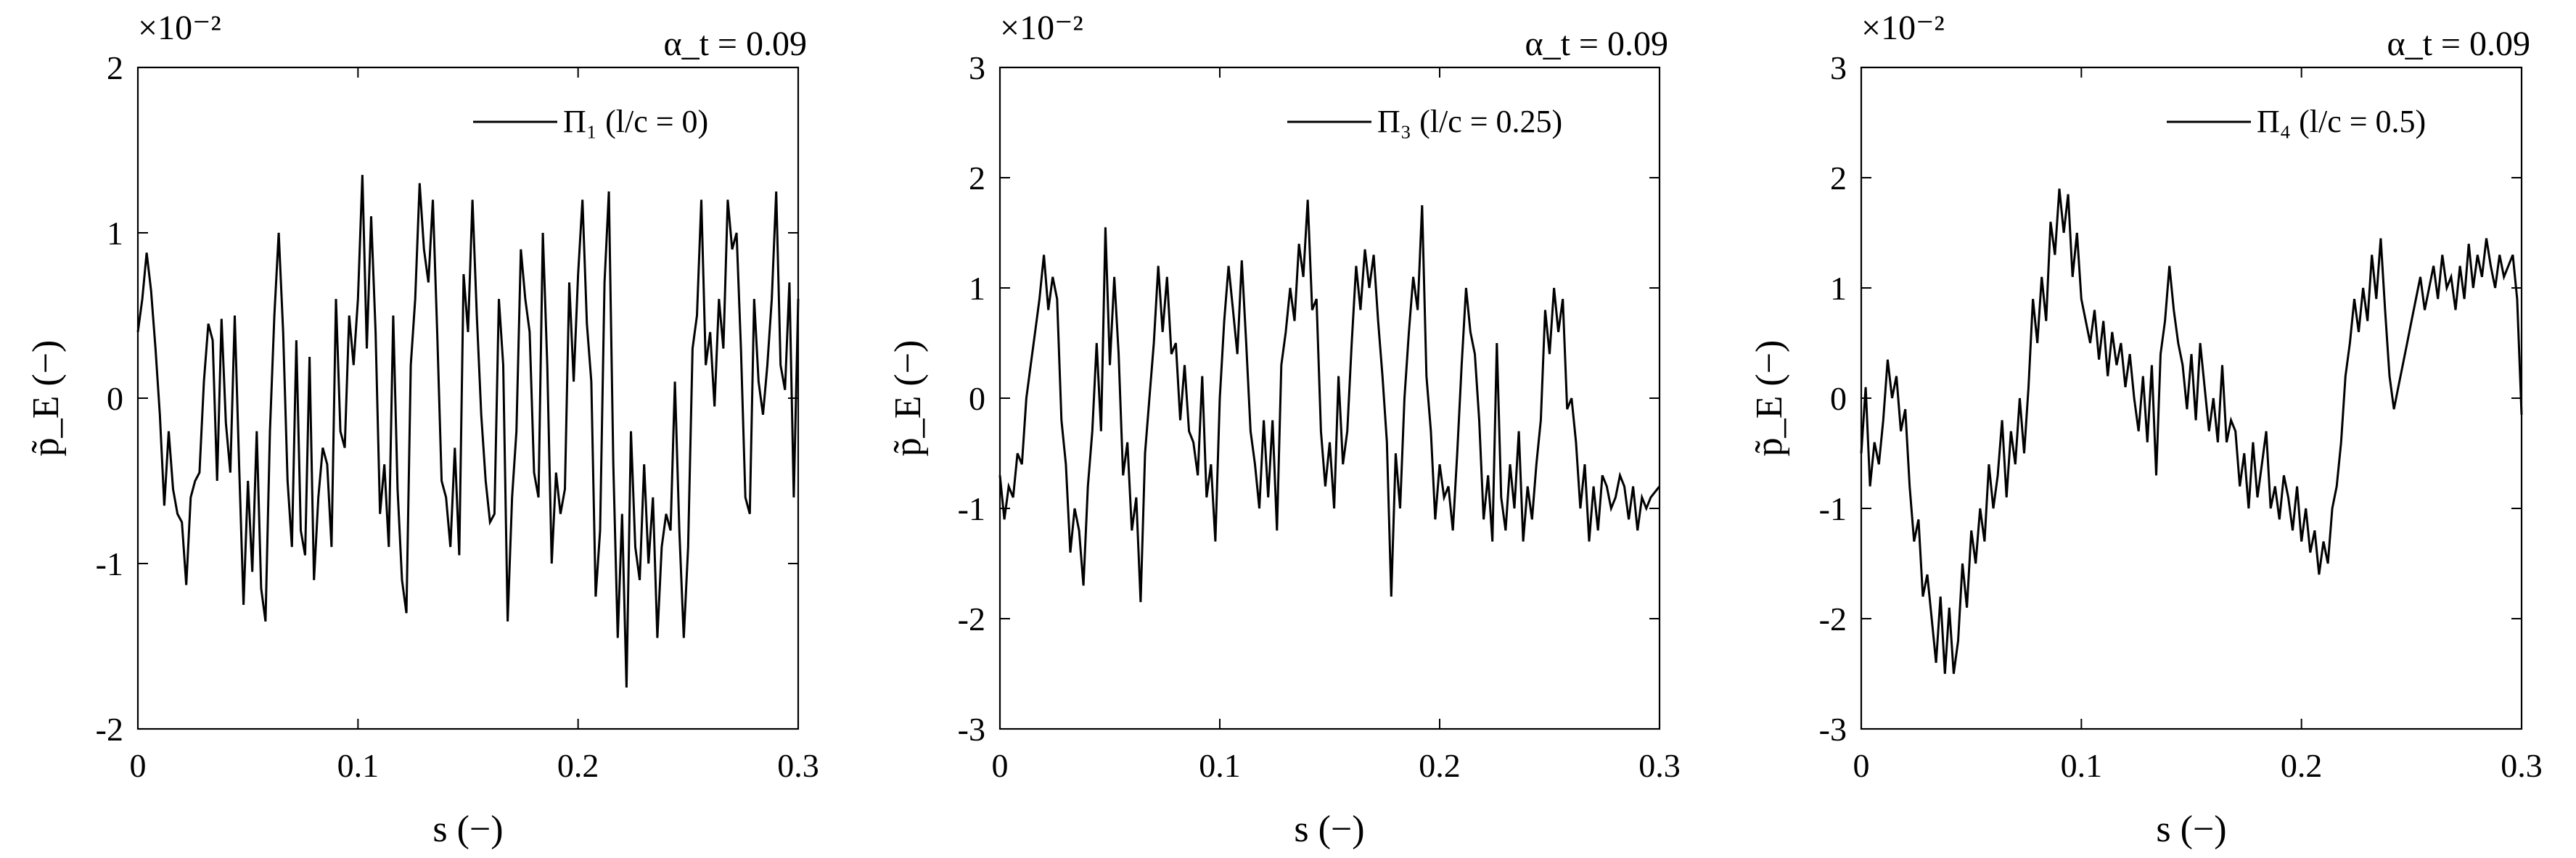 The image size is (2576, 858). I want to click on legend-label: Π₄ (l/c = 0.5), so click(2341, 121).